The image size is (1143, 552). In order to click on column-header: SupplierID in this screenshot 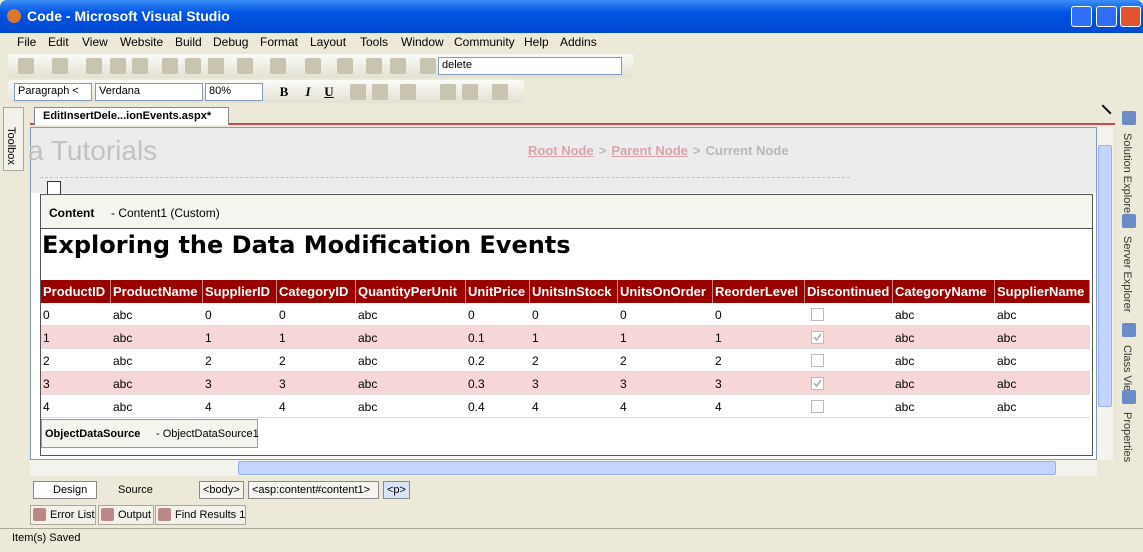, I will do `click(240, 291)`.